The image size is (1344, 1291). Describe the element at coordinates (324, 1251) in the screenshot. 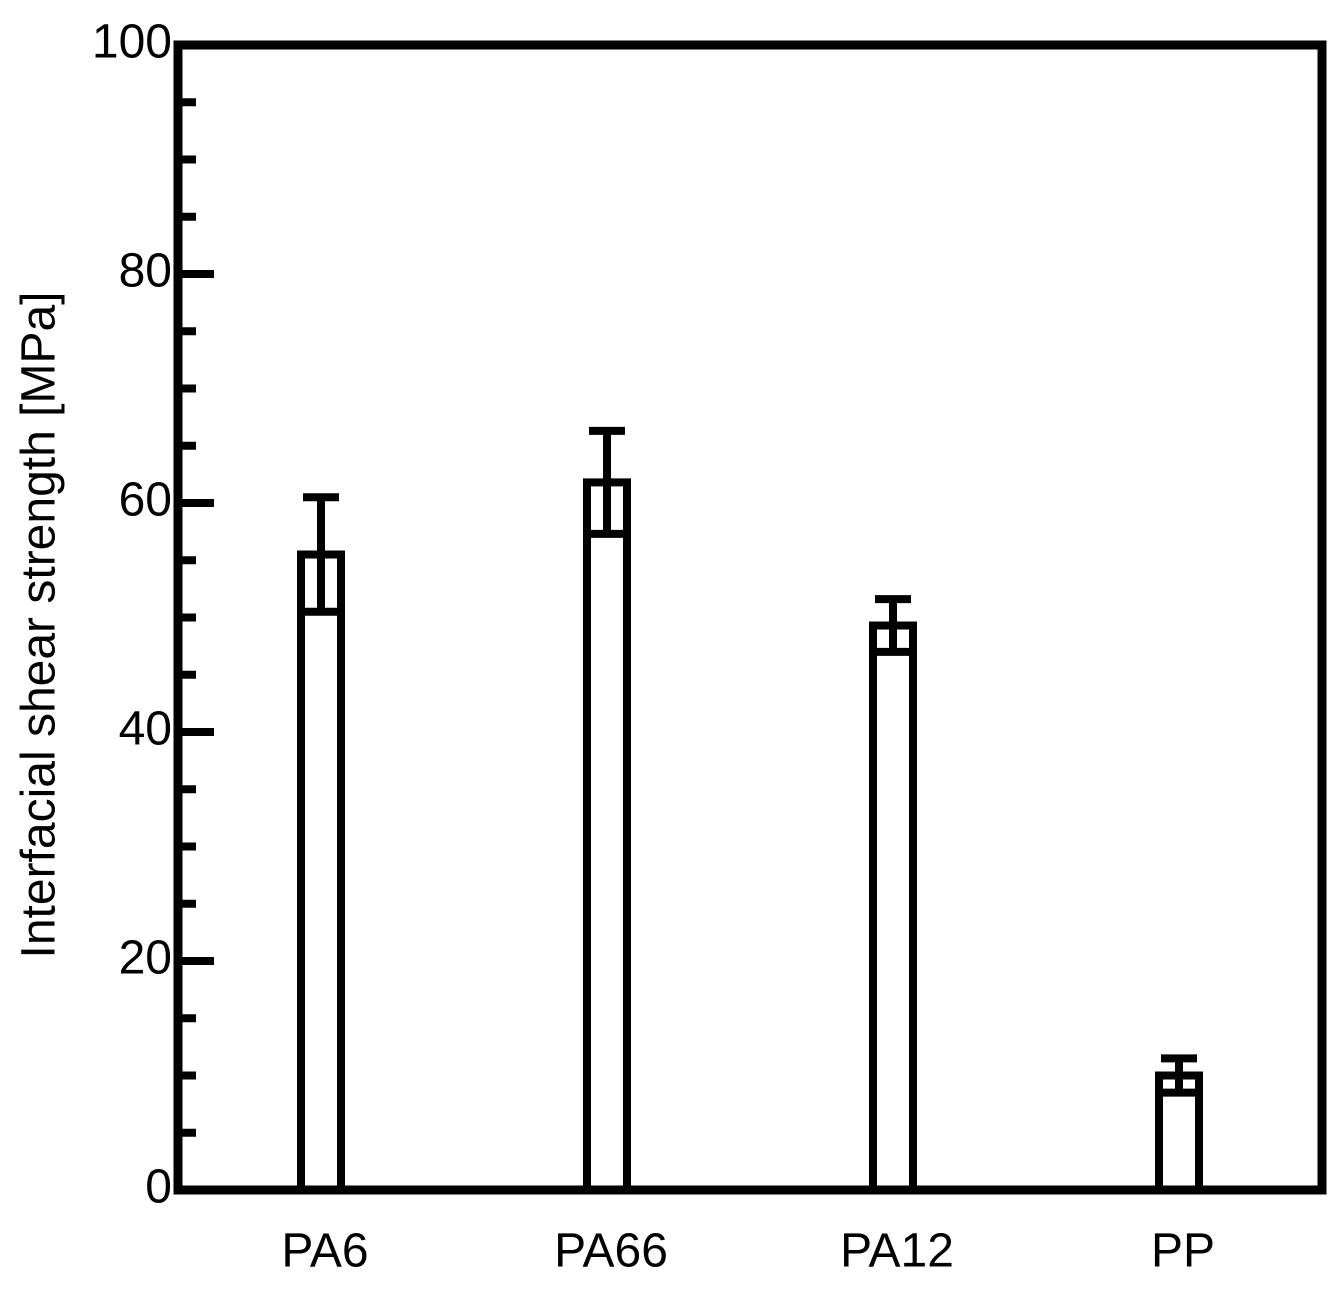

I see `x-tick-label: PA6` at that location.